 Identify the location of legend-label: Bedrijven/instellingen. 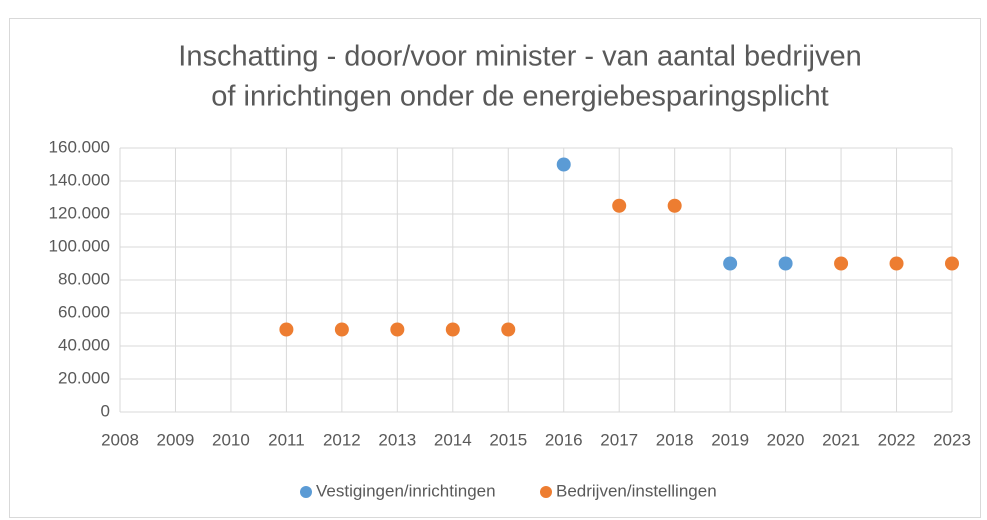
(636, 490).